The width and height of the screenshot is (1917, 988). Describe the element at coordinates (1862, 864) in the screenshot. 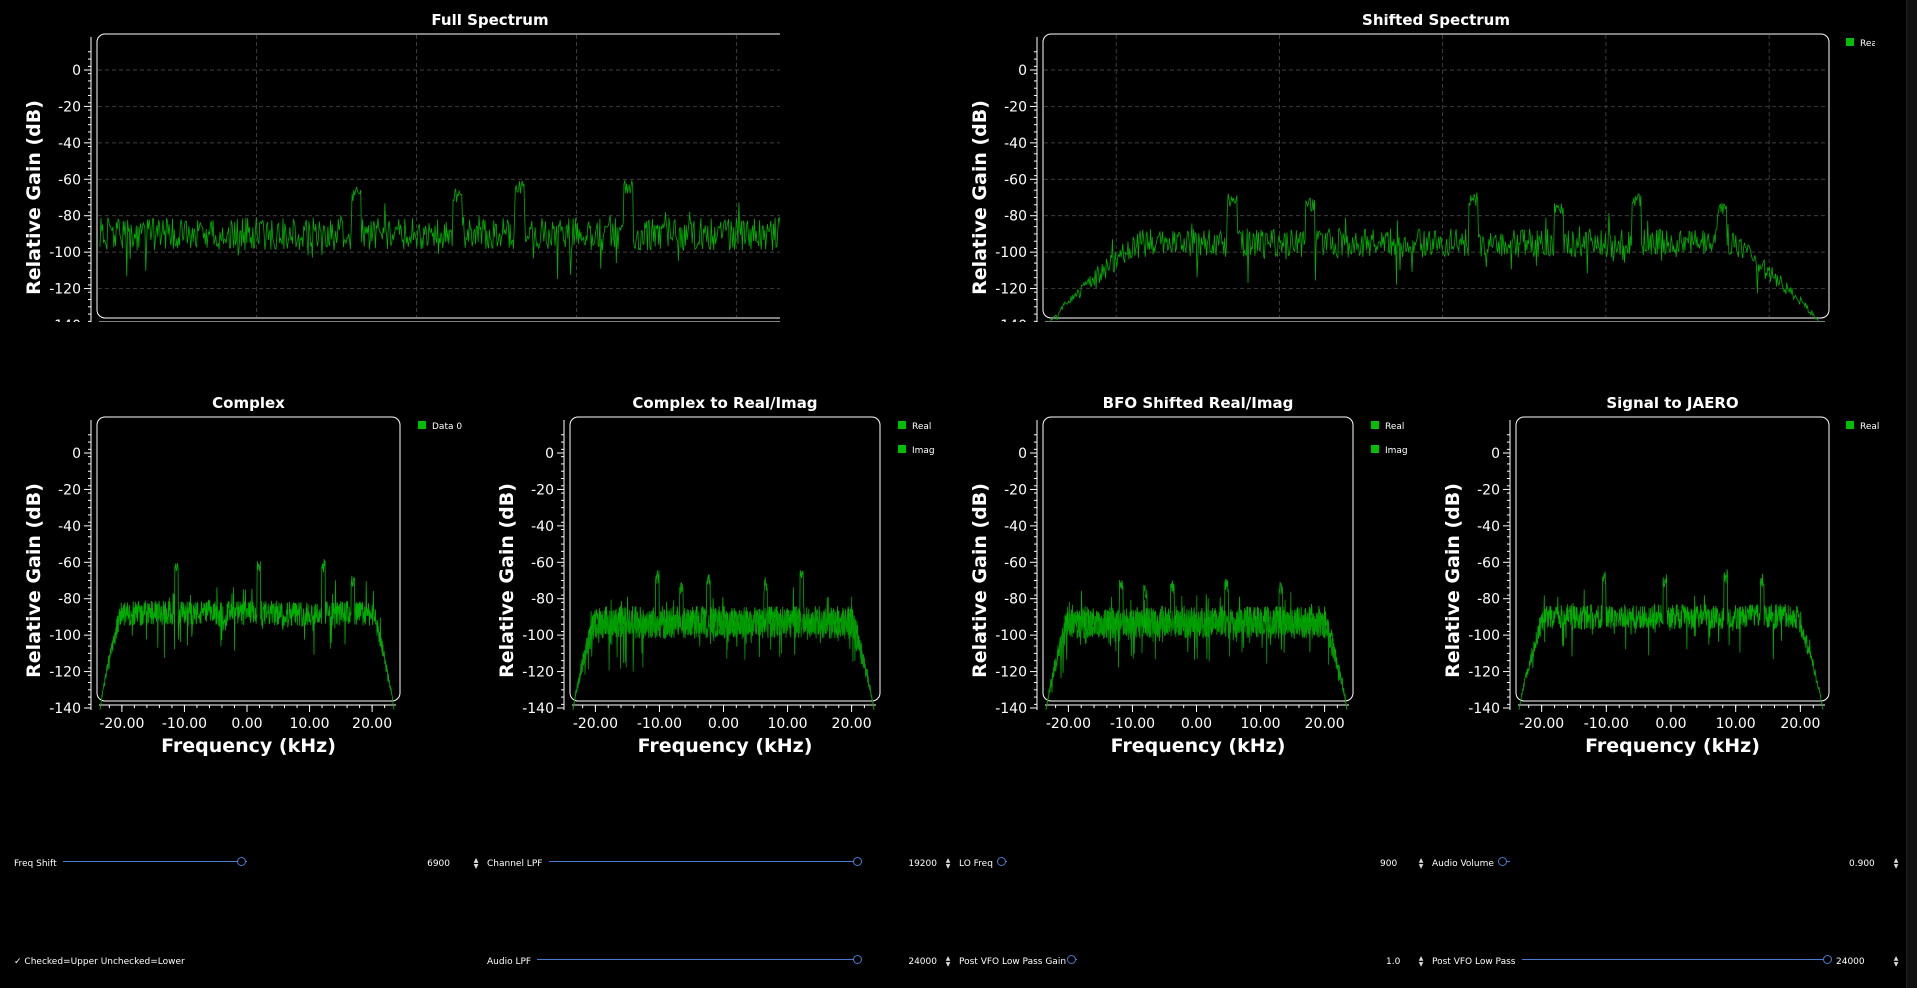

I see `audio-volume-value: 0.900` at that location.